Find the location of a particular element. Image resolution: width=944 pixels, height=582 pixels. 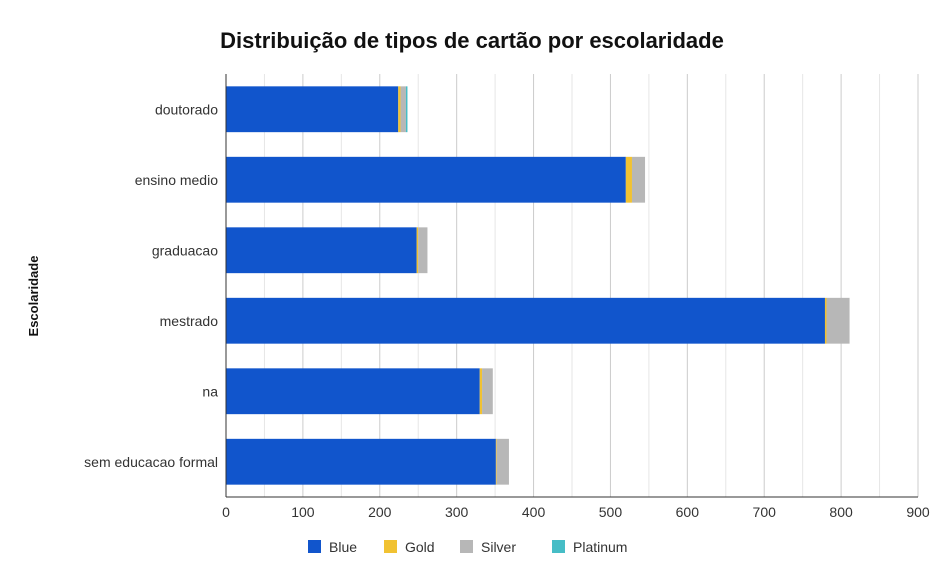

bar-segment-platinum is located at coordinates (406, 109).